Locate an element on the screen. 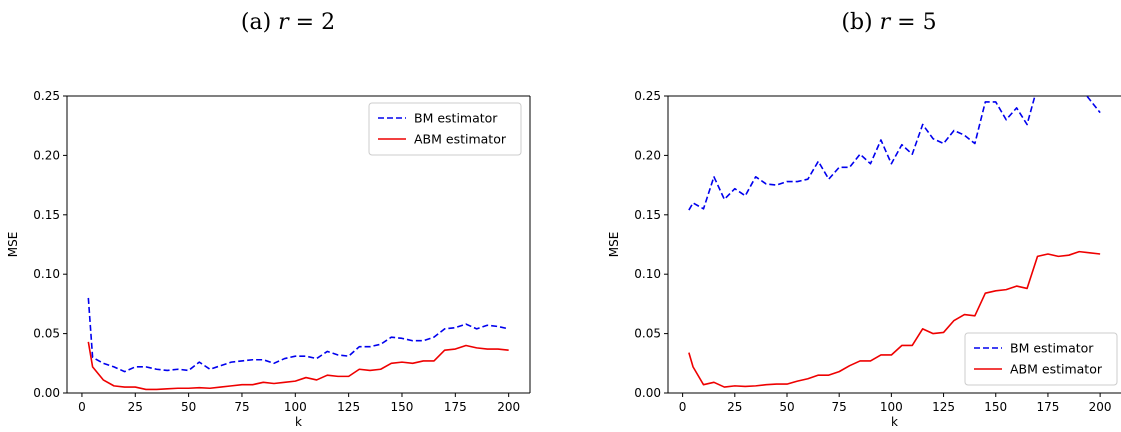 This screenshot has width=1121, height=432. caption-b: (b) r = 5 is located at coordinates (888, 22).